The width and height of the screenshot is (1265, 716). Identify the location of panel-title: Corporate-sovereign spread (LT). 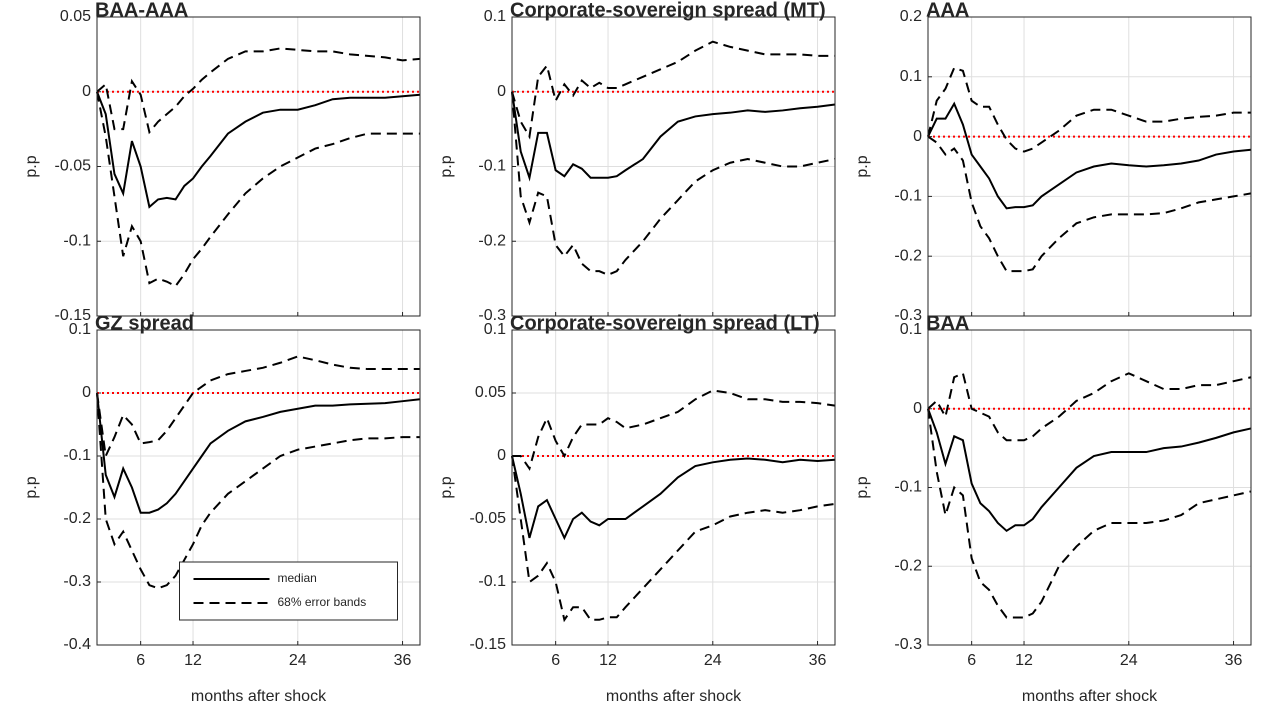
(665, 323).